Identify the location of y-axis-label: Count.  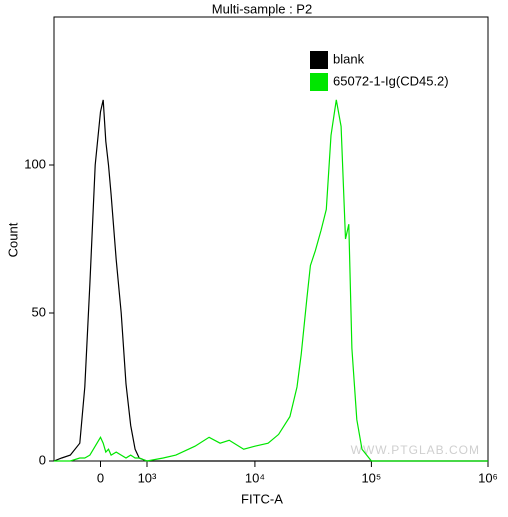
(12, 239).